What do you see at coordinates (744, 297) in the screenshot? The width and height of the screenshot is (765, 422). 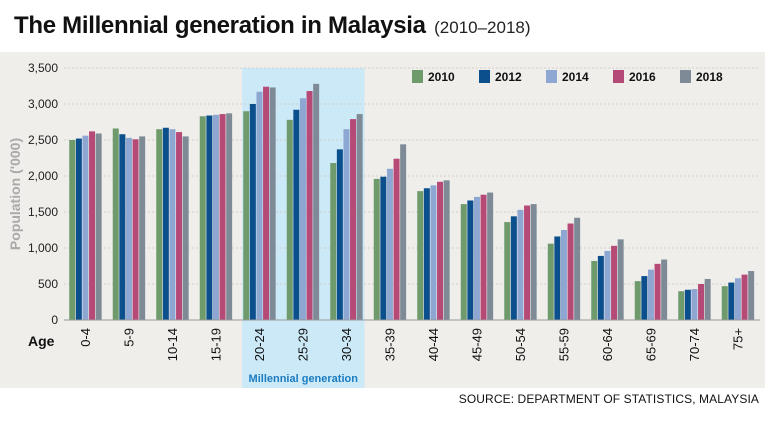 I see `bar-2016-75+` at bounding box center [744, 297].